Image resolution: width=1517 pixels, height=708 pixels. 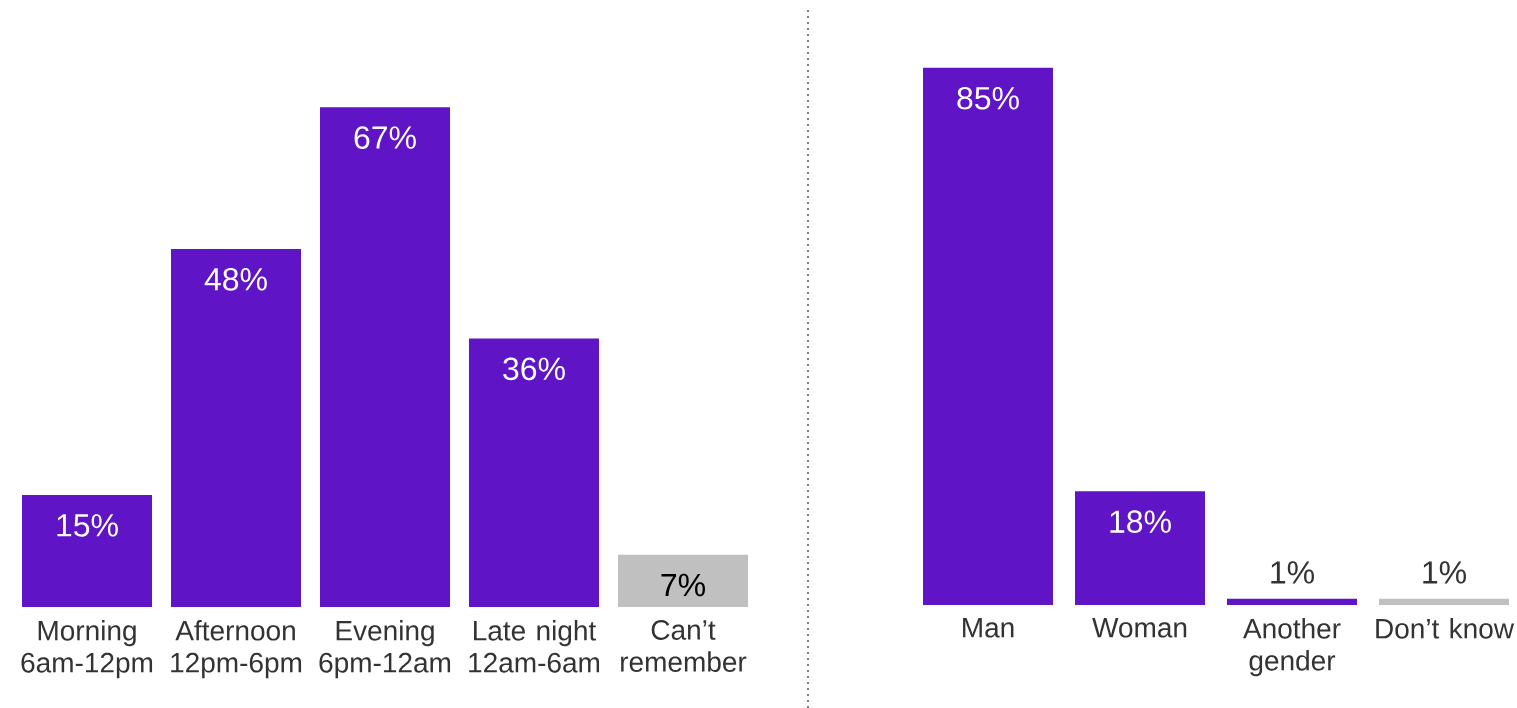 I want to click on data-label: 36%, so click(x=534, y=369).